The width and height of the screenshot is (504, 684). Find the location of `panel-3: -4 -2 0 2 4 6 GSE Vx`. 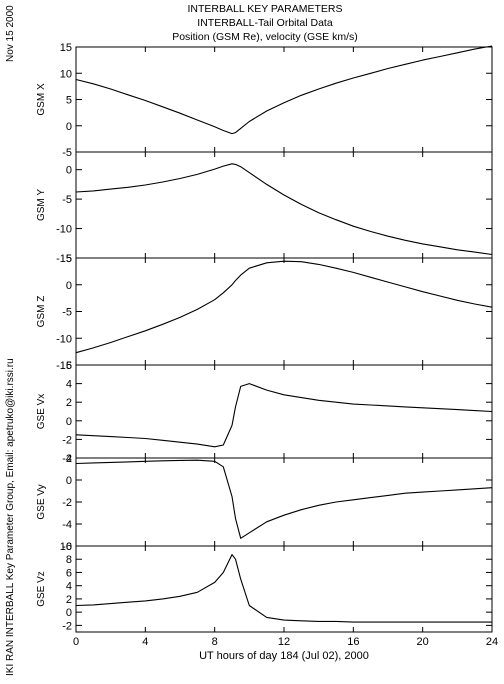

panel-3: -4 -2 0 2 4 6 GSE Vx is located at coordinates (264, 412).